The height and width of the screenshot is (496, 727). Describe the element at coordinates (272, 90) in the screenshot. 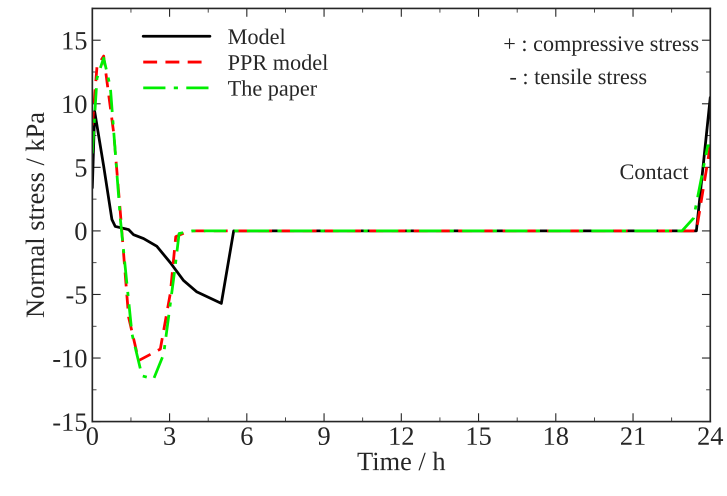

I see `legend-label: The paper` at that location.